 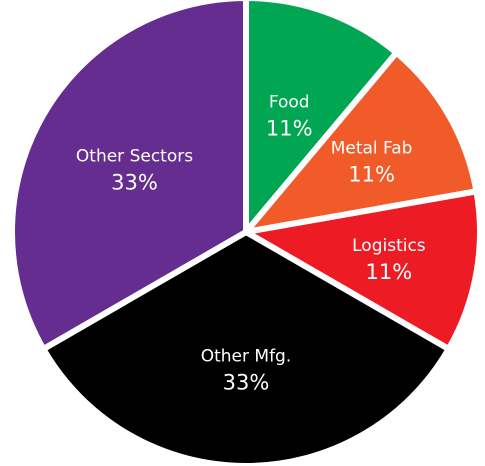 I want to click on slice-value-food: 11%, so click(x=289, y=128).